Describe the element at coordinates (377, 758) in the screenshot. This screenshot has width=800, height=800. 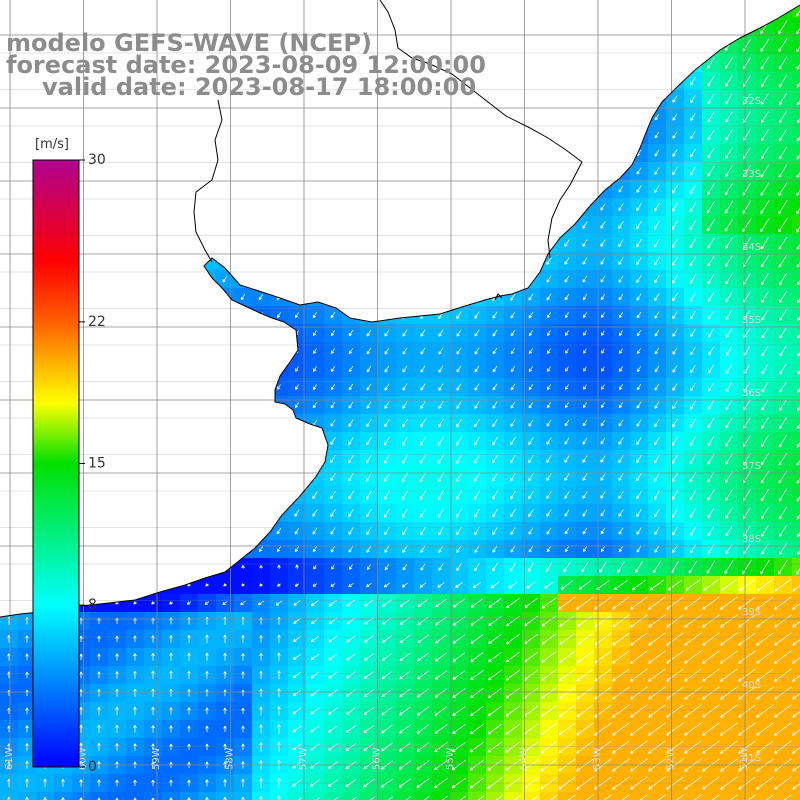
I see `longitude-labels: 61W 60W 59W 58W 57W 56W 55W 54W 53W 52W 51W` at that location.